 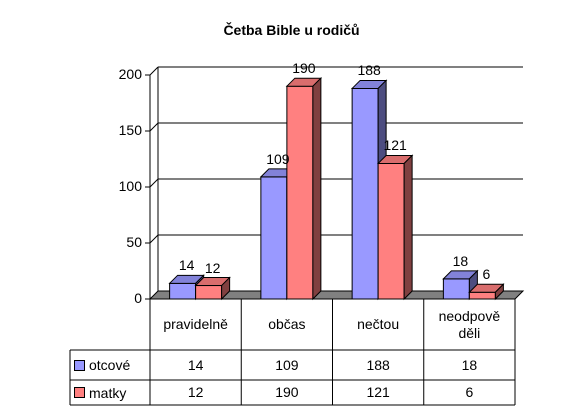 I want to click on data-label: 6, so click(x=486, y=274).